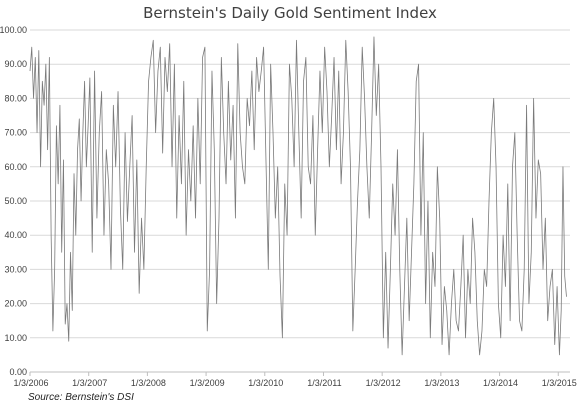  Describe the element at coordinates (30, 383) in the screenshot. I see `x-tick-label: 1/3/2006` at that location.